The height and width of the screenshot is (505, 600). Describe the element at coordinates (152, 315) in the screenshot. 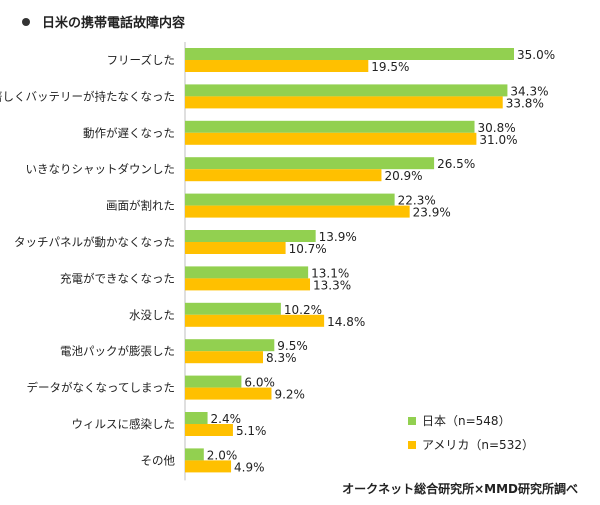

I see `category-label: 水没した` at that location.